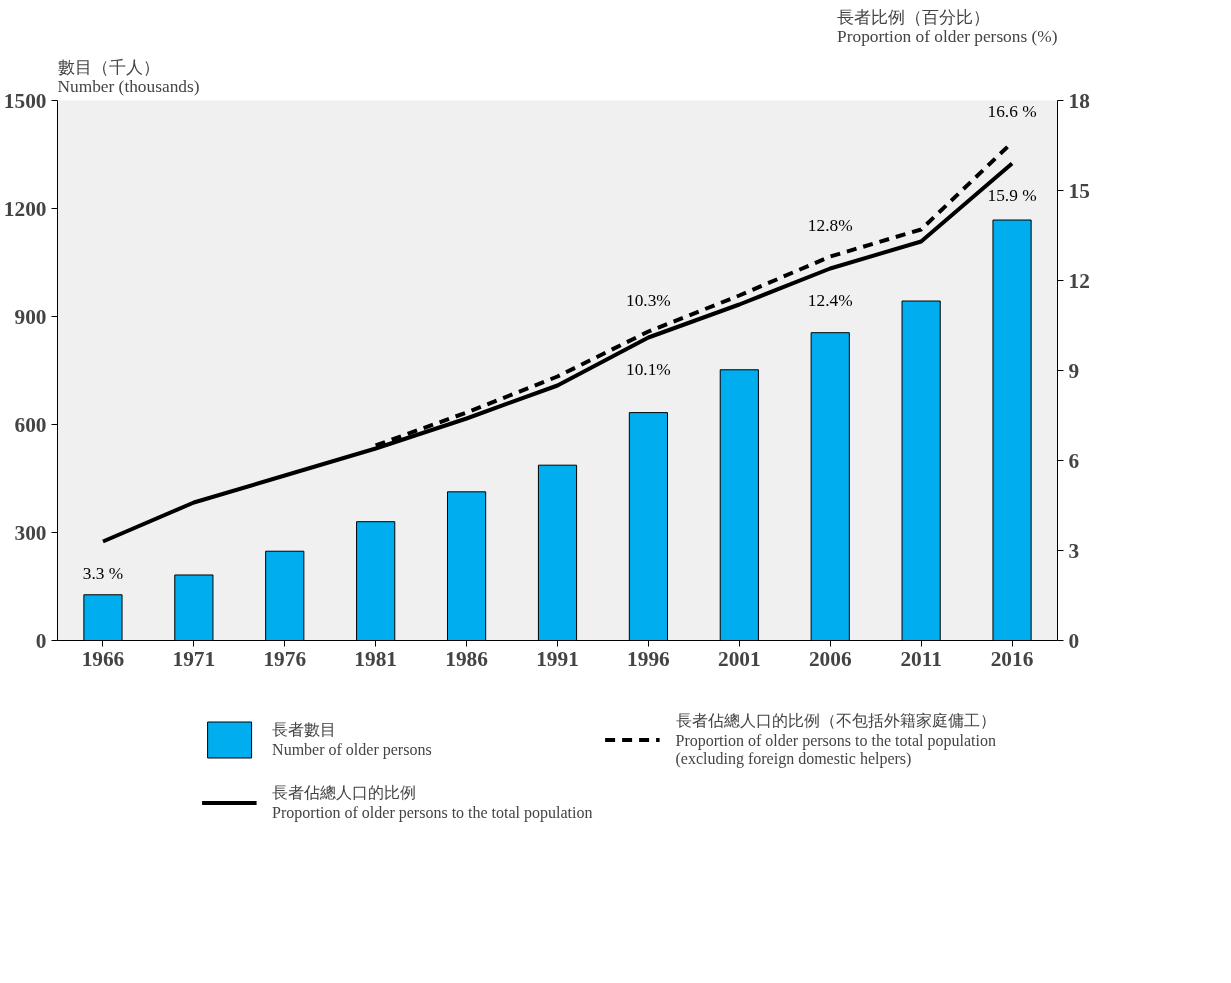  What do you see at coordinates (103, 658) in the screenshot?
I see `x-tick-label: 1966` at bounding box center [103, 658].